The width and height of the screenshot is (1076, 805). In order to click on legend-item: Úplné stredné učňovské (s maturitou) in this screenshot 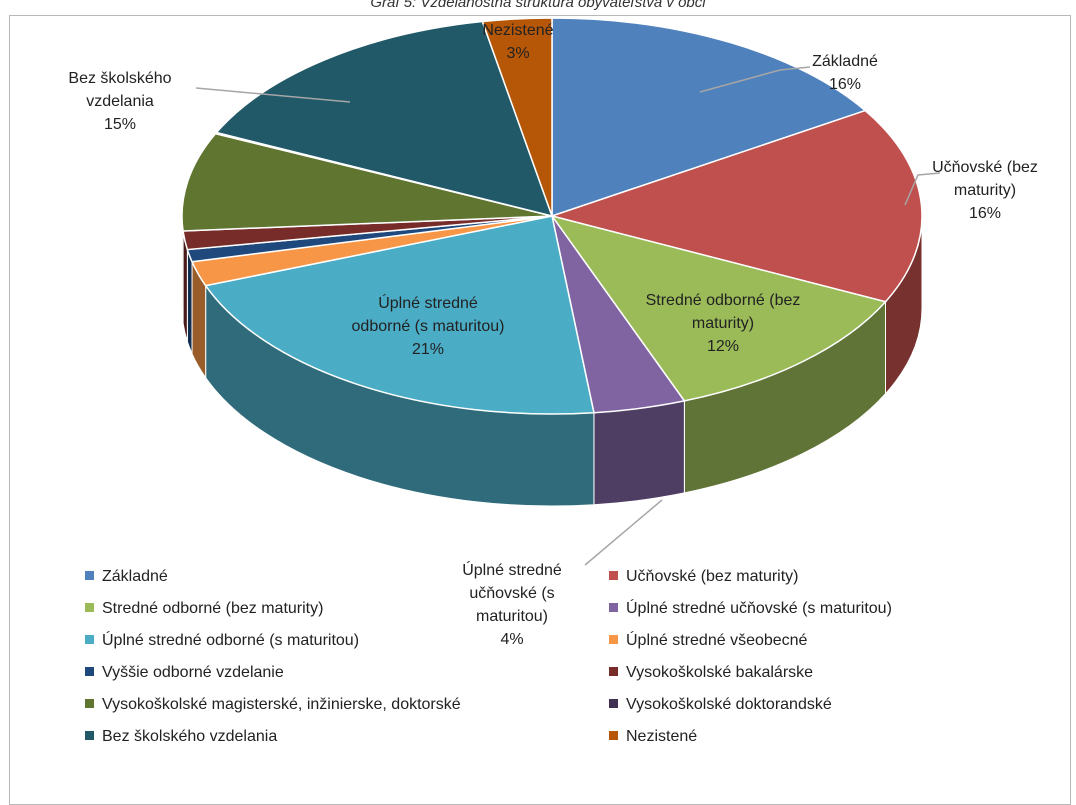, I will do `click(750, 609)`.